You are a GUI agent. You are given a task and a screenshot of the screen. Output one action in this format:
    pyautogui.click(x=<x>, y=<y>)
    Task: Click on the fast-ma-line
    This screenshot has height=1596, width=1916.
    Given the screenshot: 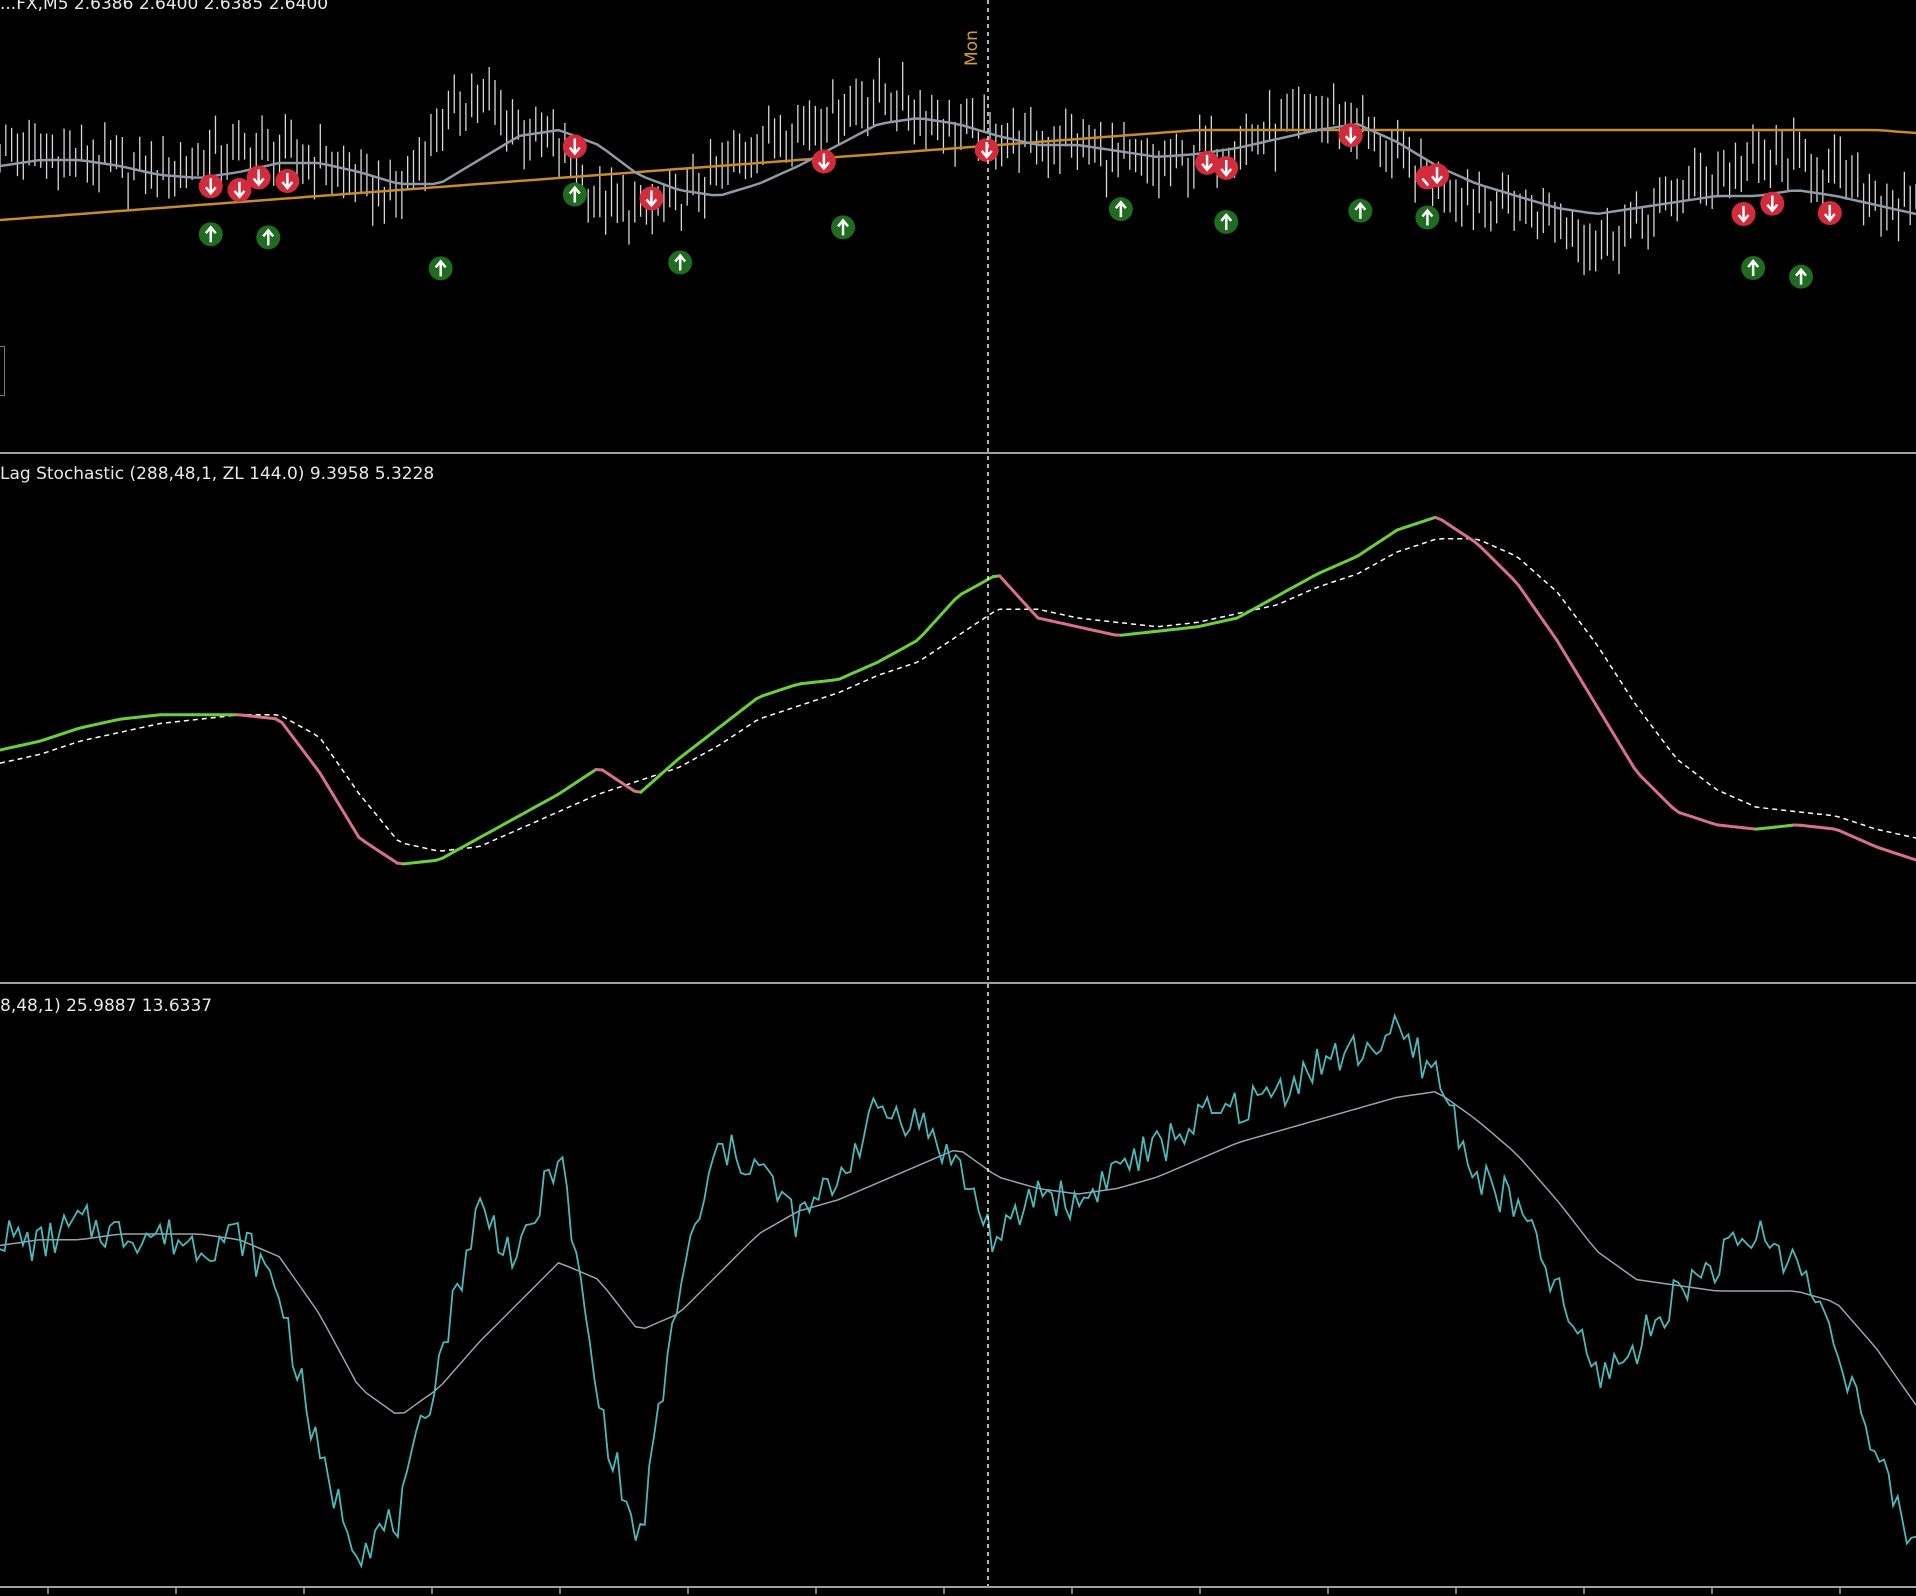 What is the action you would take?
    pyautogui.click(x=958, y=167)
    